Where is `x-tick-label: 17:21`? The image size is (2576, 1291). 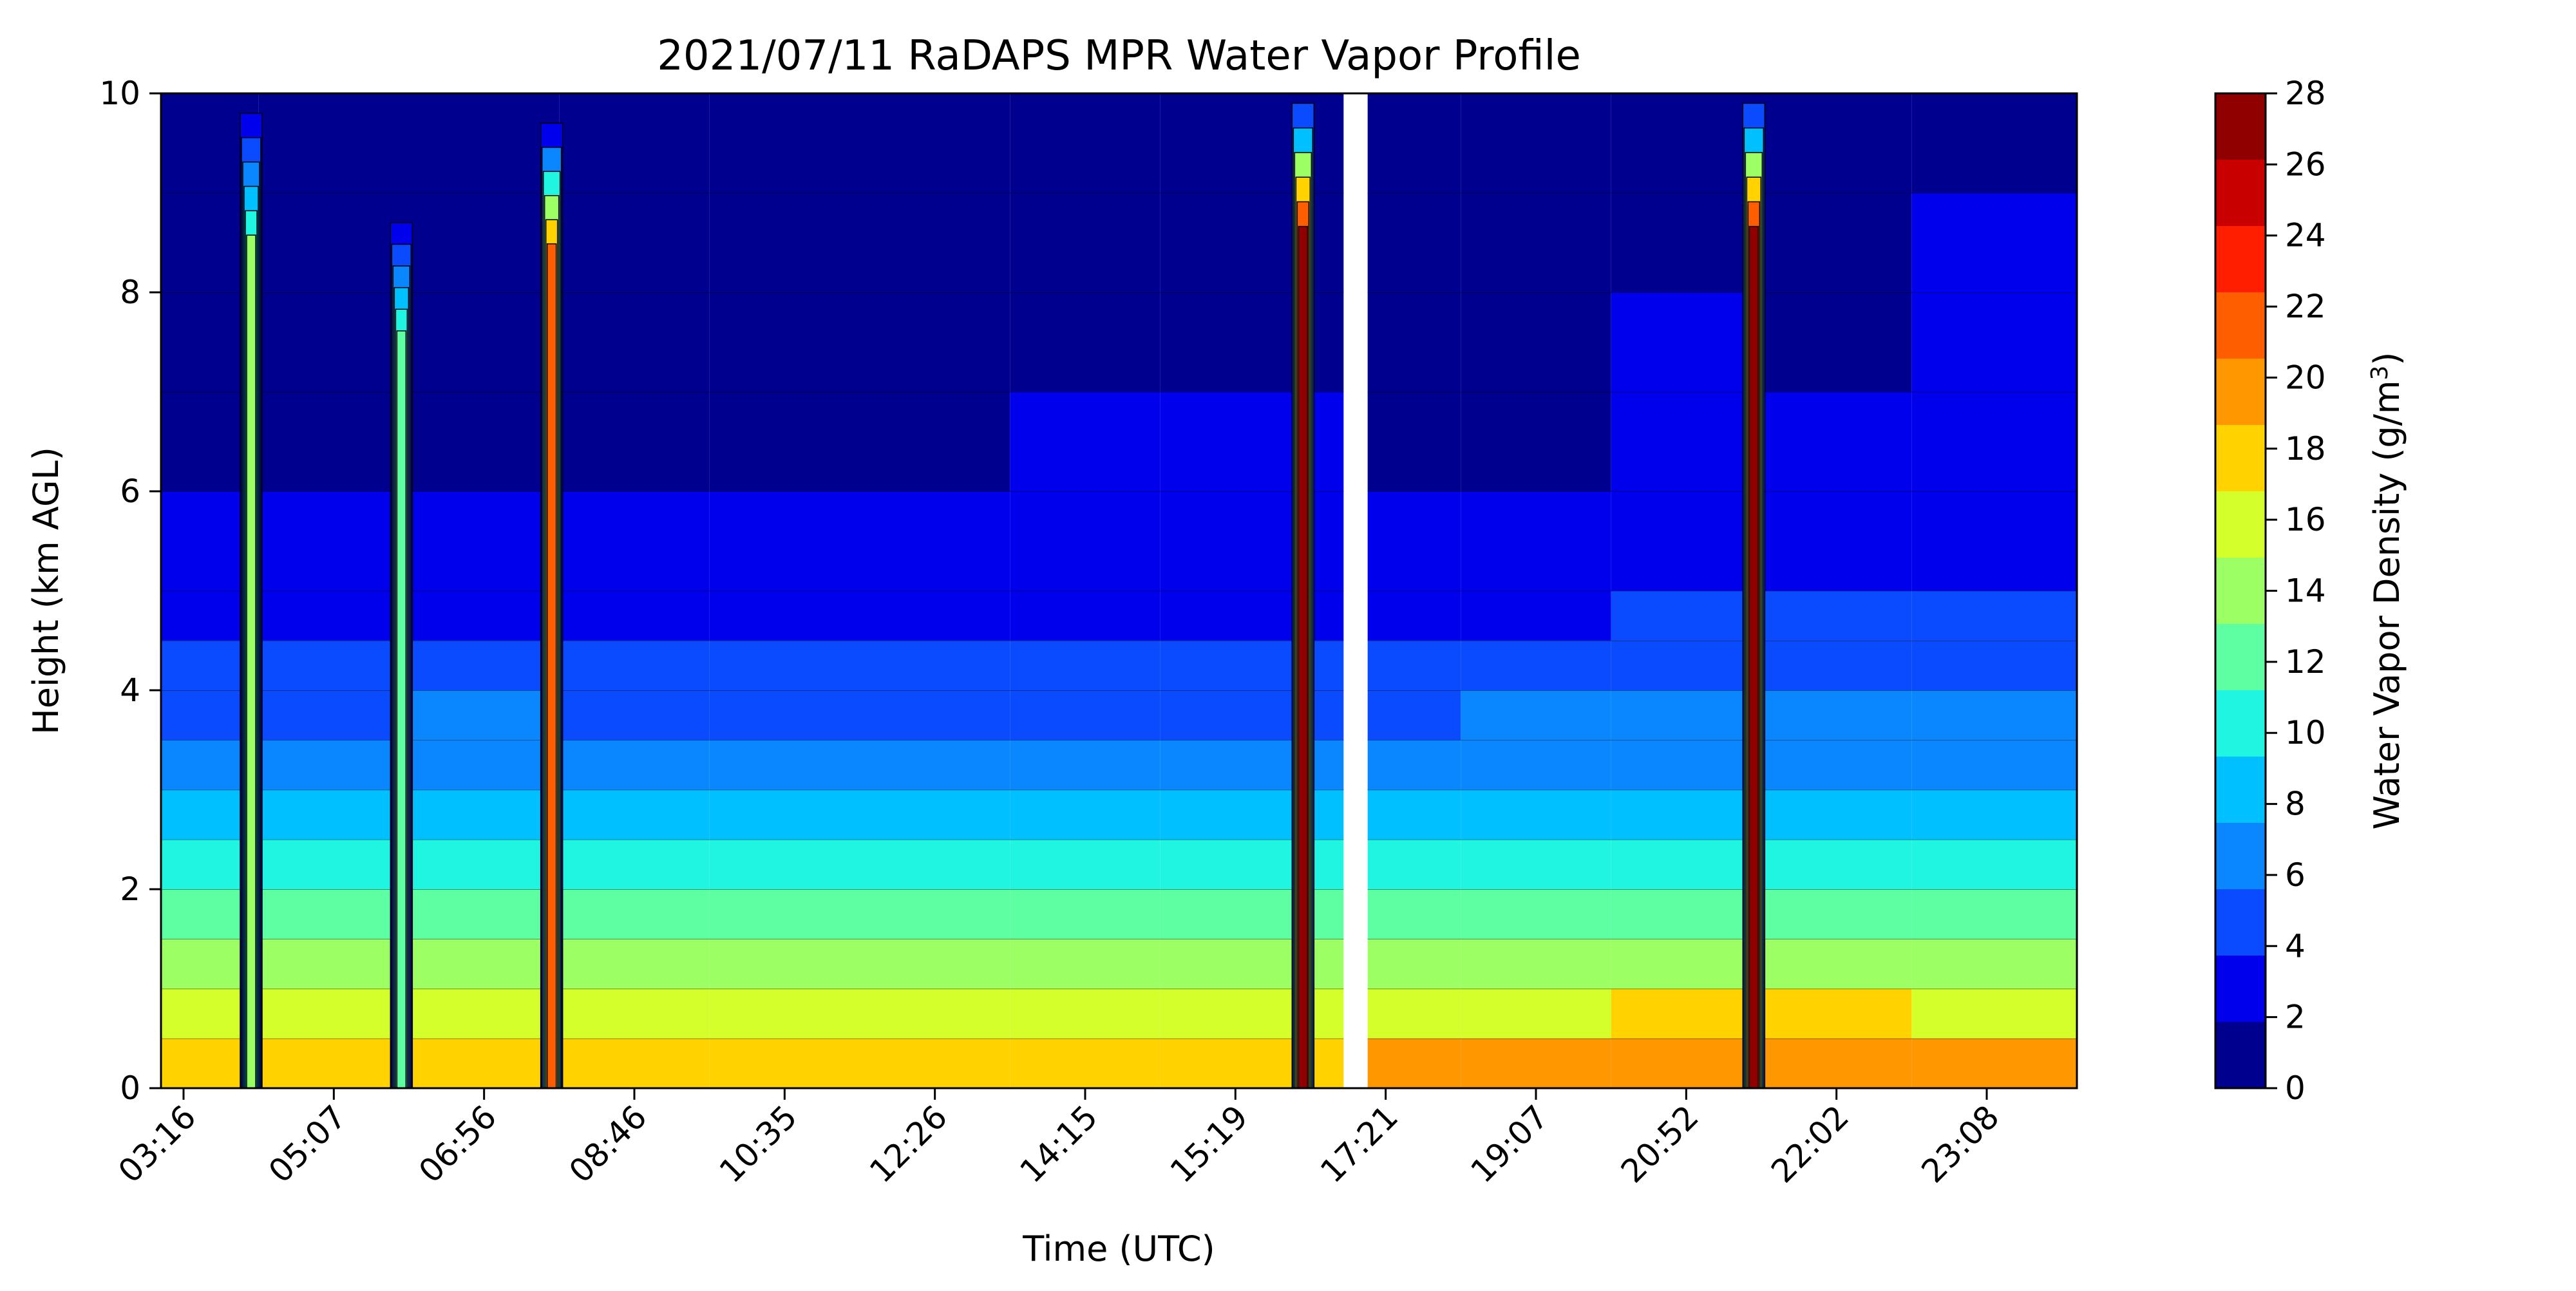 x-tick-label: 17:21 is located at coordinates (1359, 1144).